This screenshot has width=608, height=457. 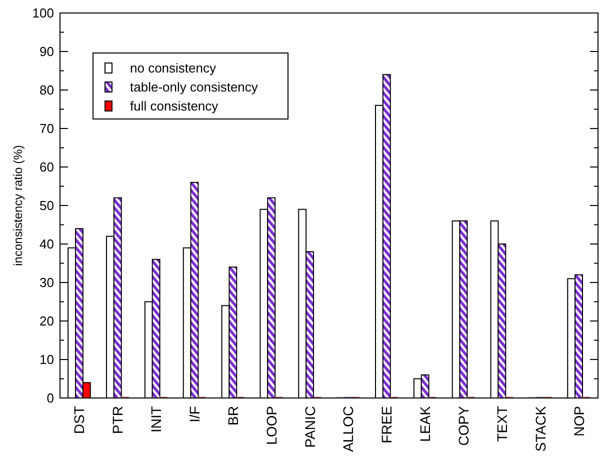 I want to click on y-axis-title: inconsistency ratio (%), so click(x=18, y=205).